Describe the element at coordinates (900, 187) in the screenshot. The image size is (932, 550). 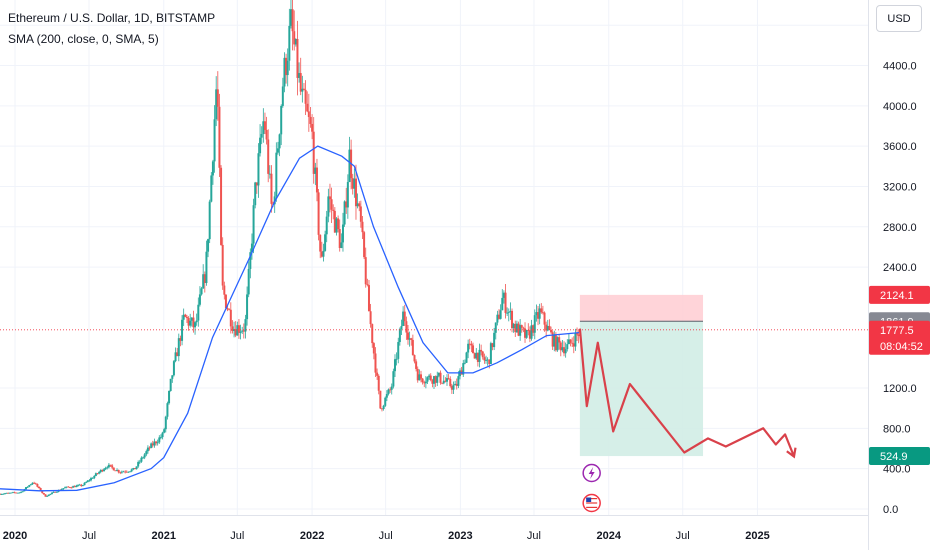
I see `y-tick-label: 3200.0` at that location.